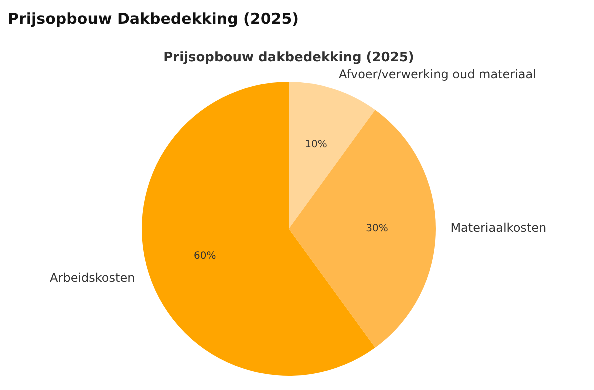  Describe the element at coordinates (437, 74) in the screenshot. I see `slice-label: Afvoer/verwerking oud materiaal` at that location.